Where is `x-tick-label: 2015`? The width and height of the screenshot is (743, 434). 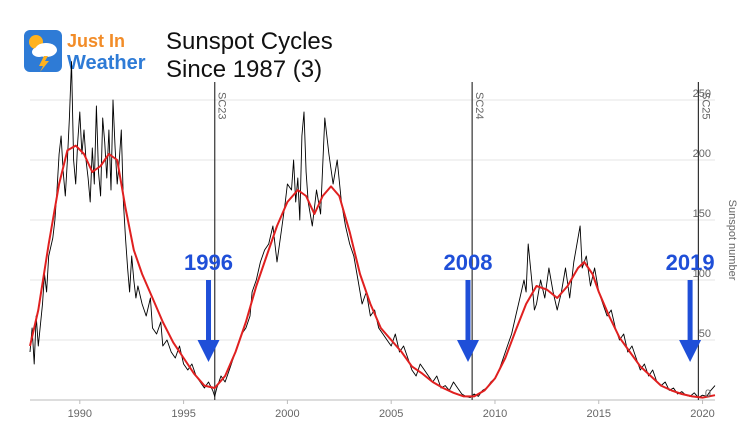
x-tick-label: 2015 is located at coordinates (599, 414).